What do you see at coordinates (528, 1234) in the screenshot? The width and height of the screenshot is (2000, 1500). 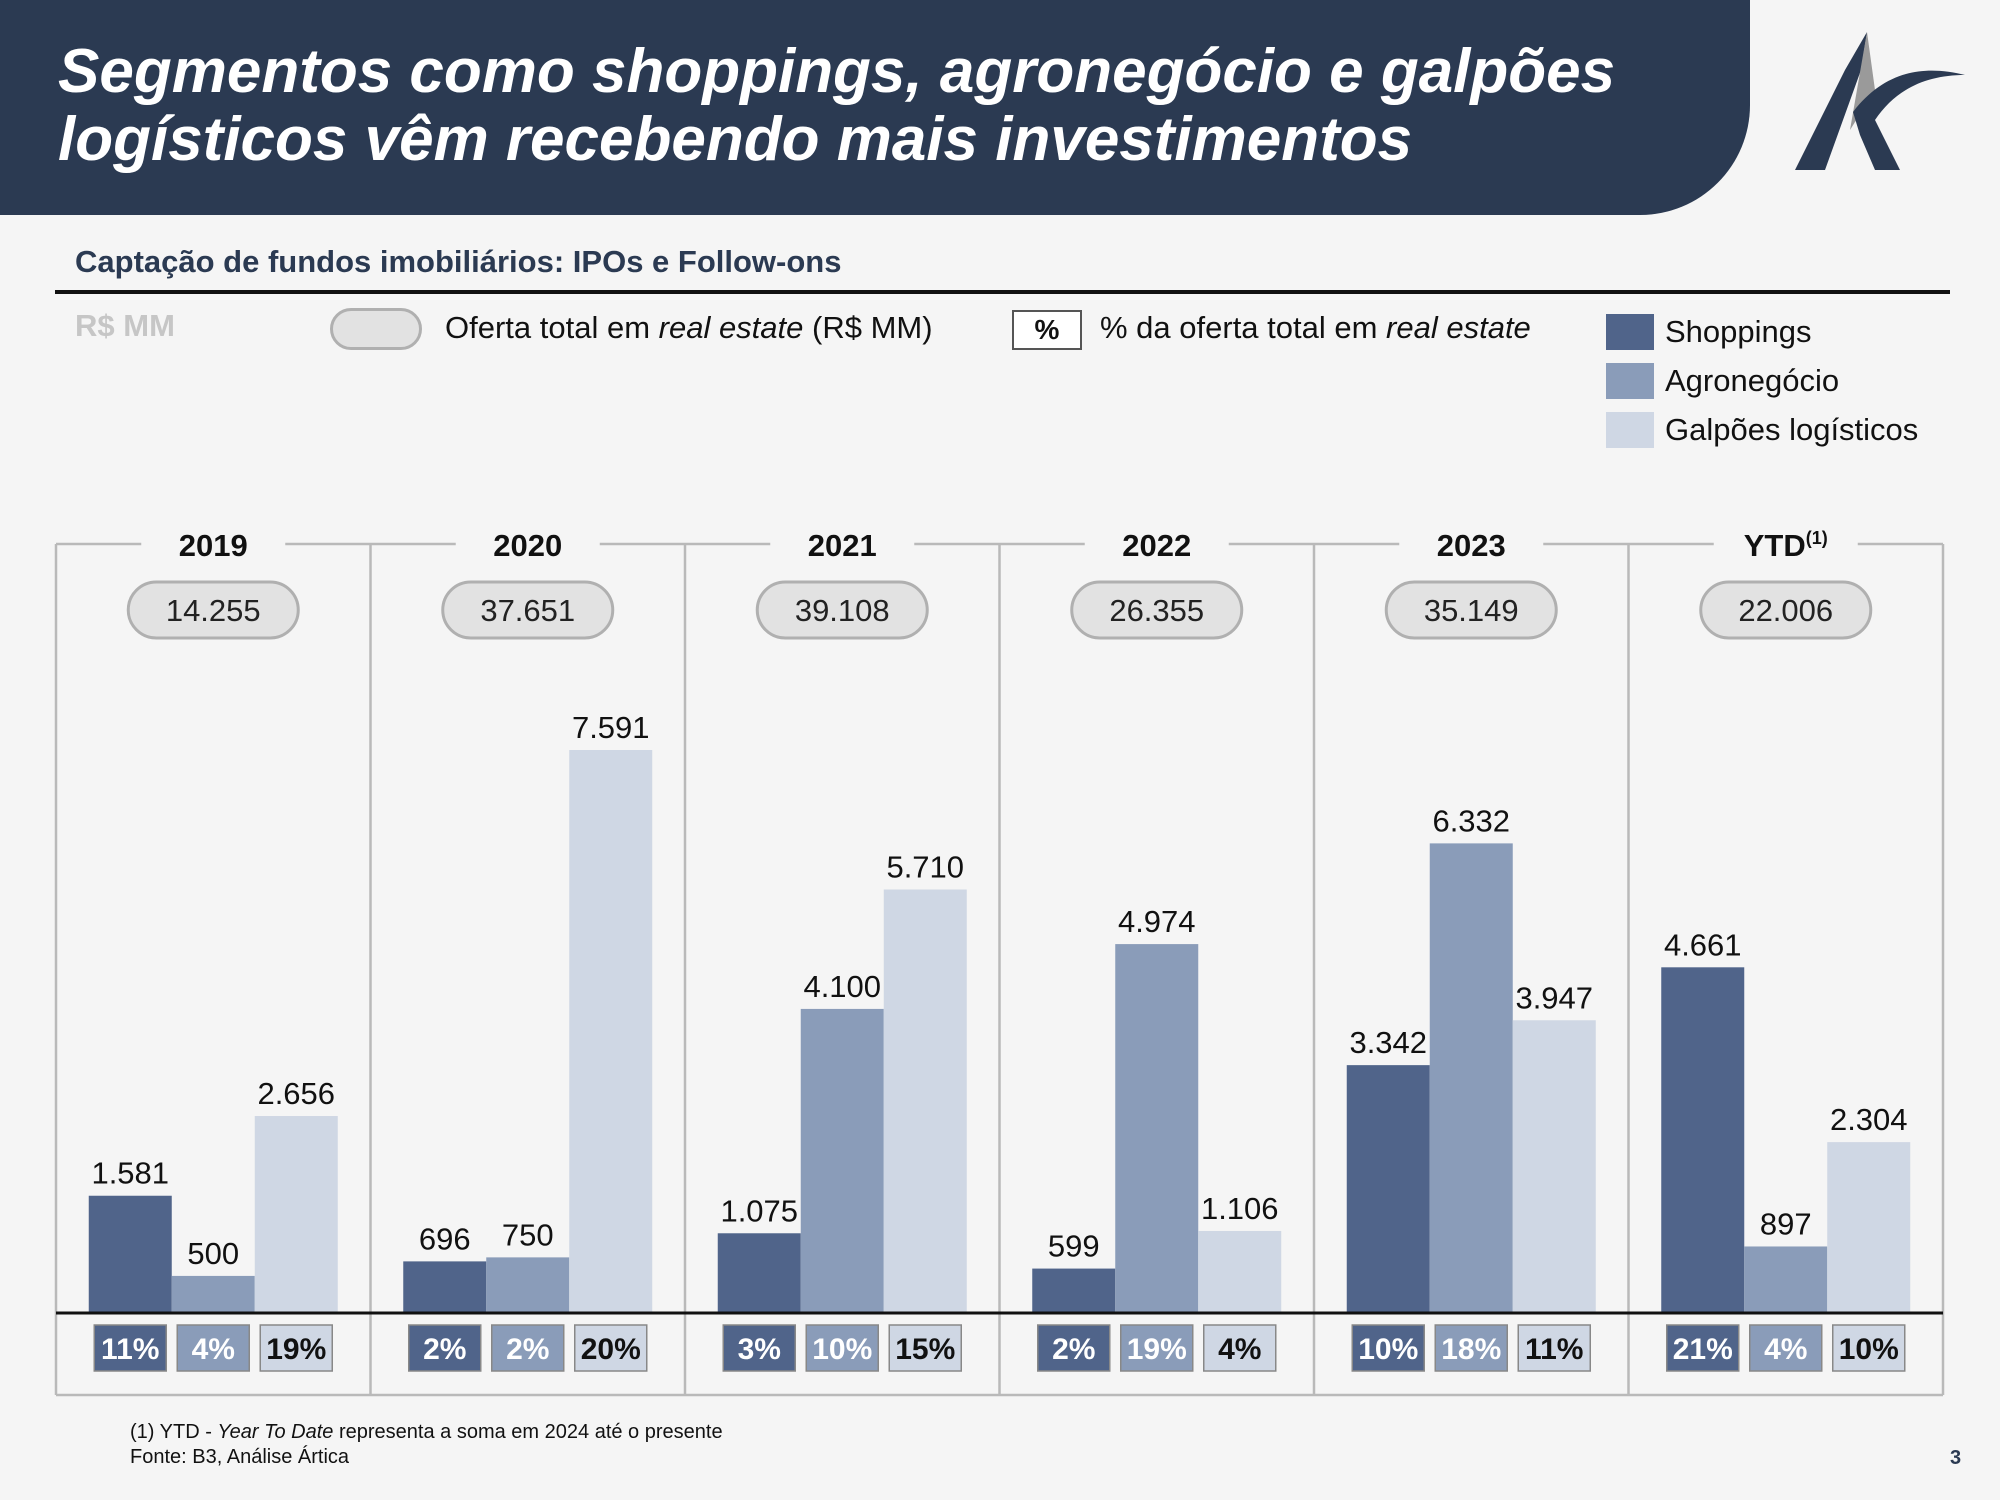 I see `bar-value-label: 750` at bounding box center [528, 1234].